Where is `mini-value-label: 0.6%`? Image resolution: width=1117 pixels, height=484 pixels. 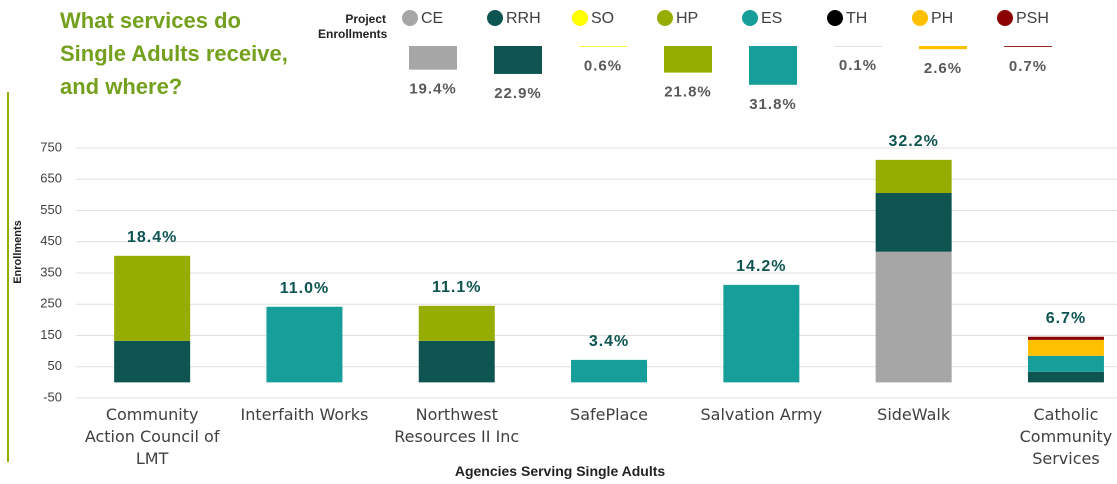 mini-value-label: 0.6% is located at coordinates (603, 66).